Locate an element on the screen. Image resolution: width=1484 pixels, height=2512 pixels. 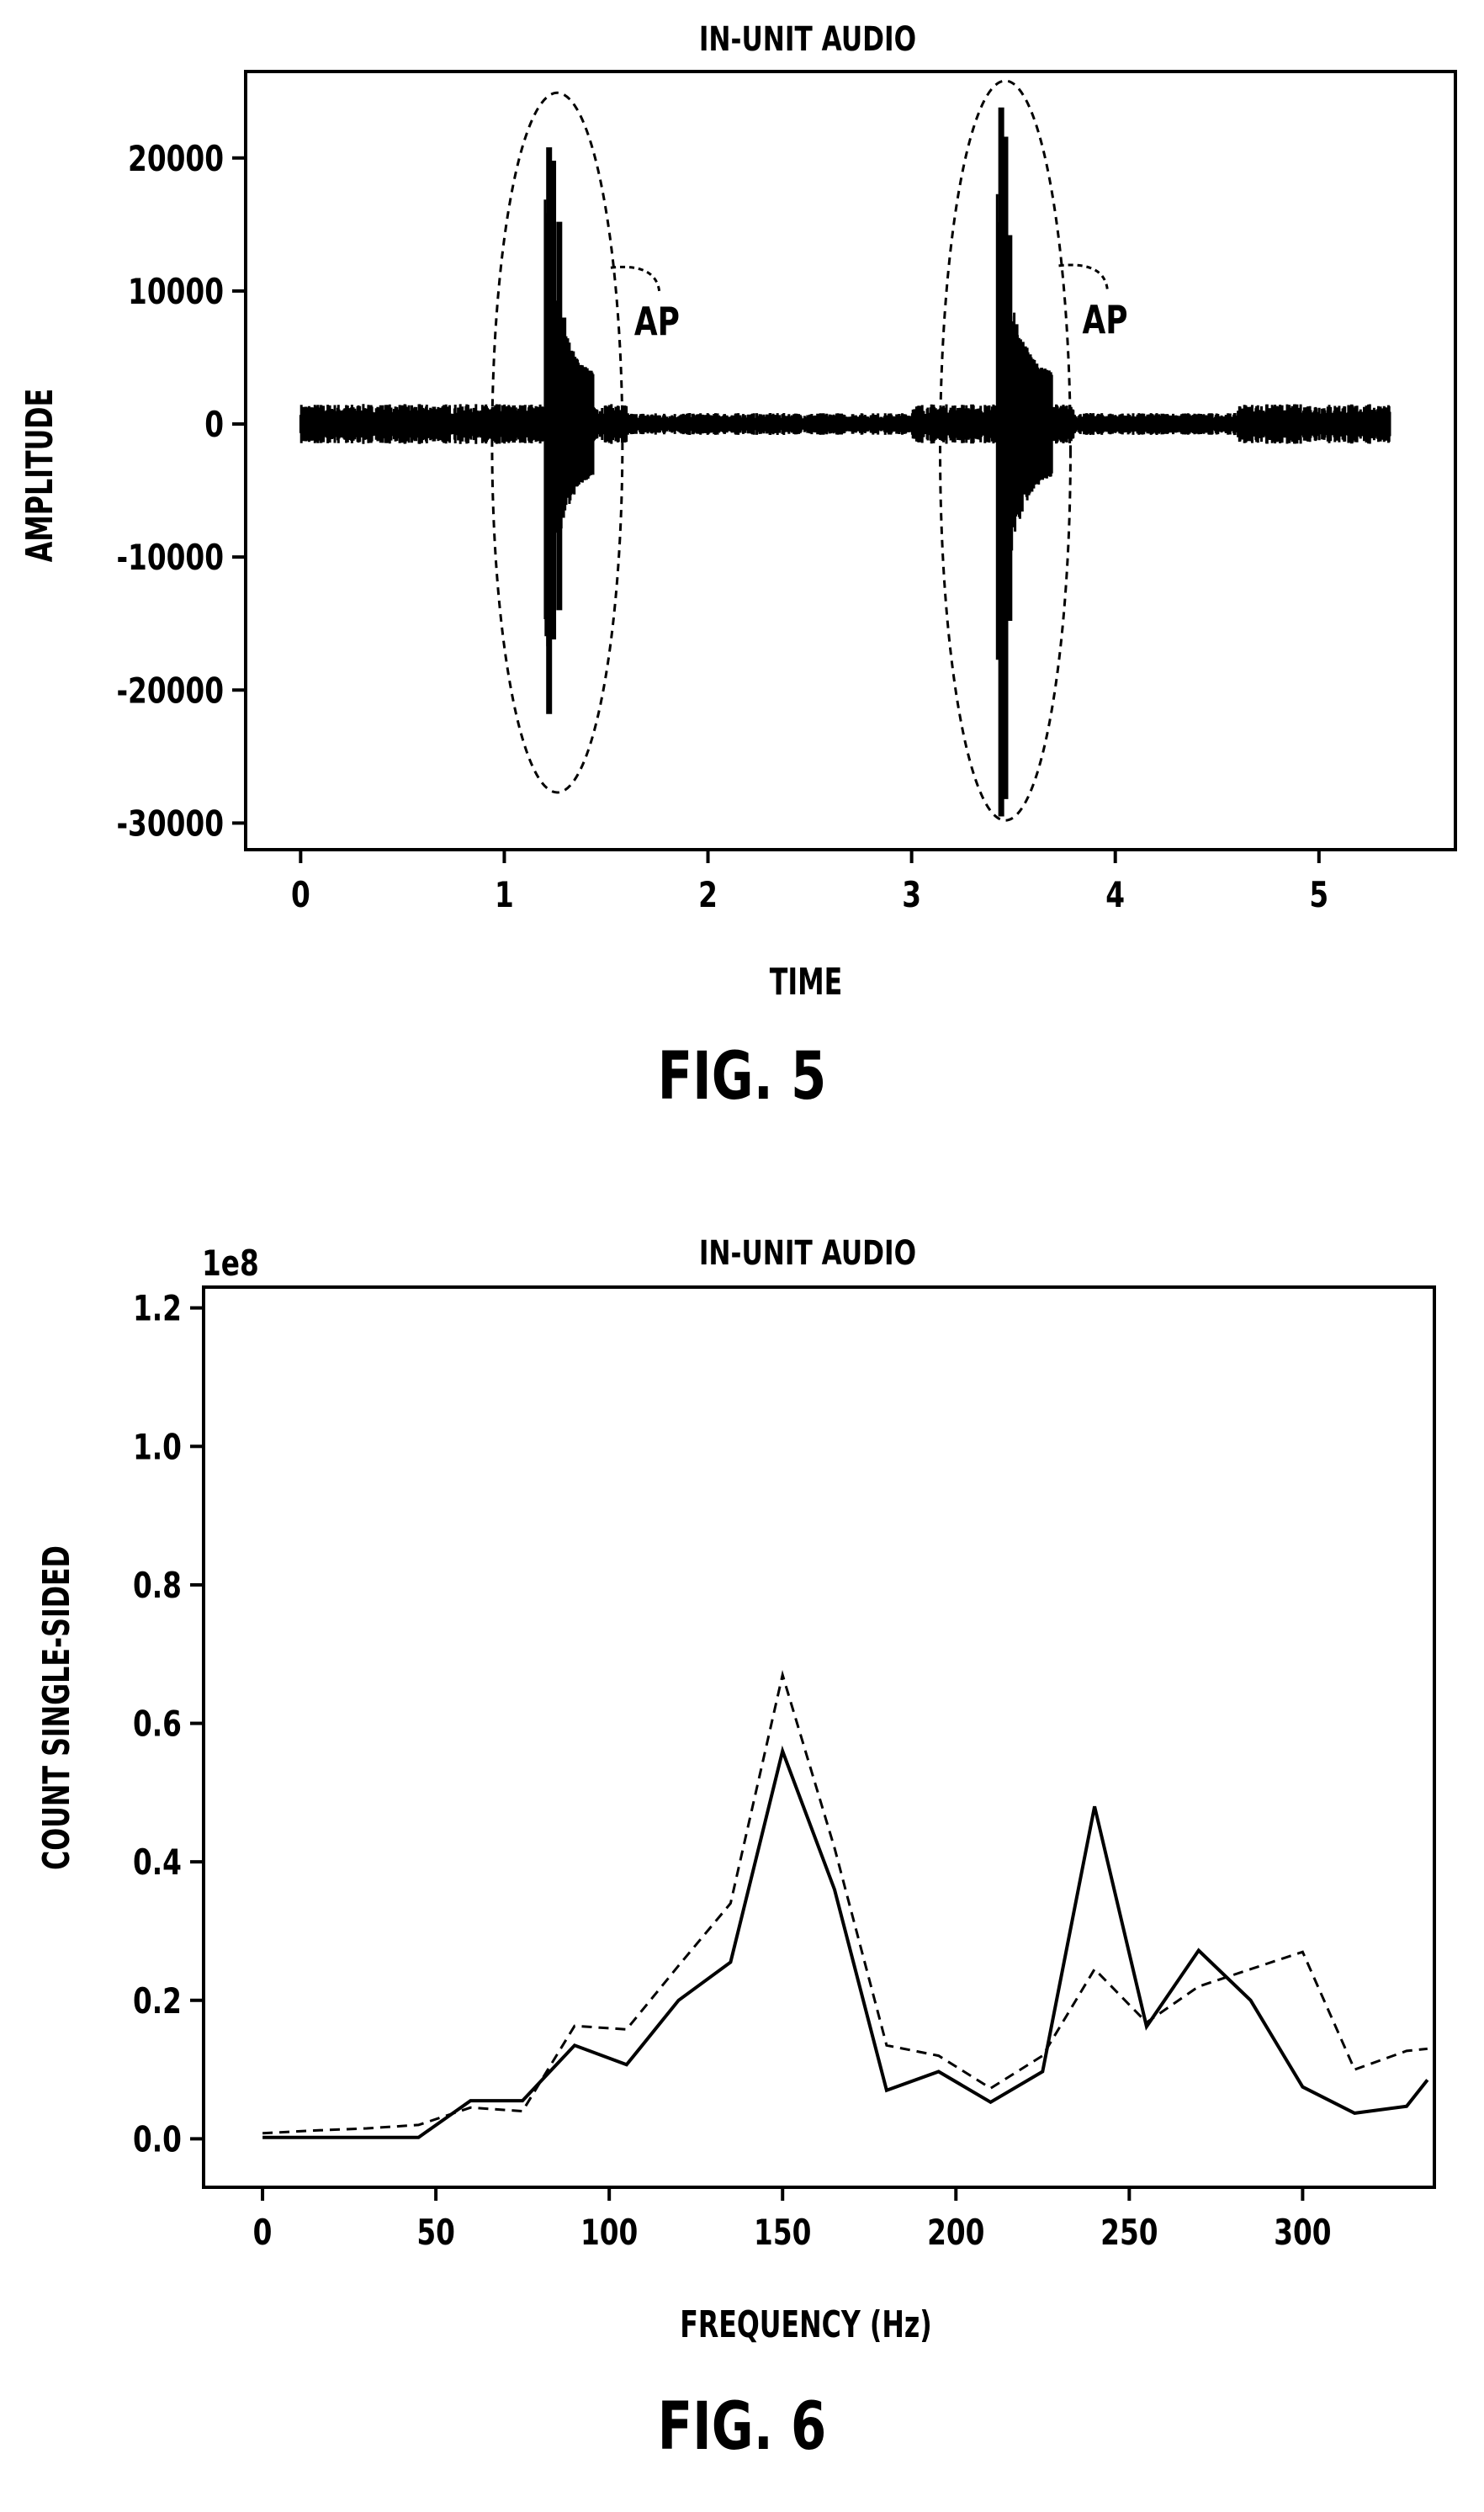
fig6-chart-title: IN-UNIT AUDIO is located at coordinates (807, 1253).